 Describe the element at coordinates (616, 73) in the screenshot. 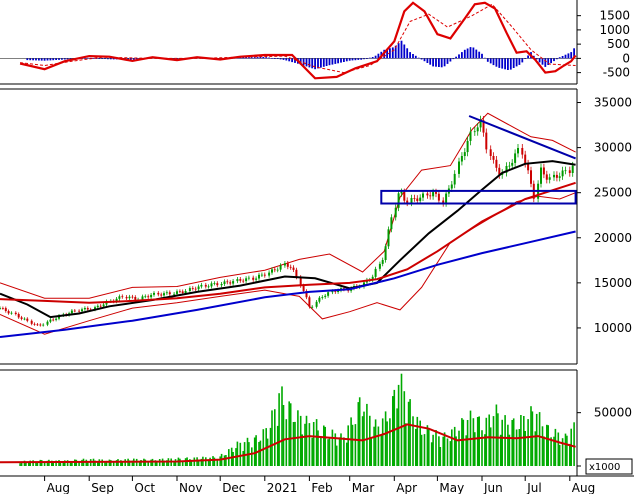

I see `macd-y-tick-label: -500` at that location.